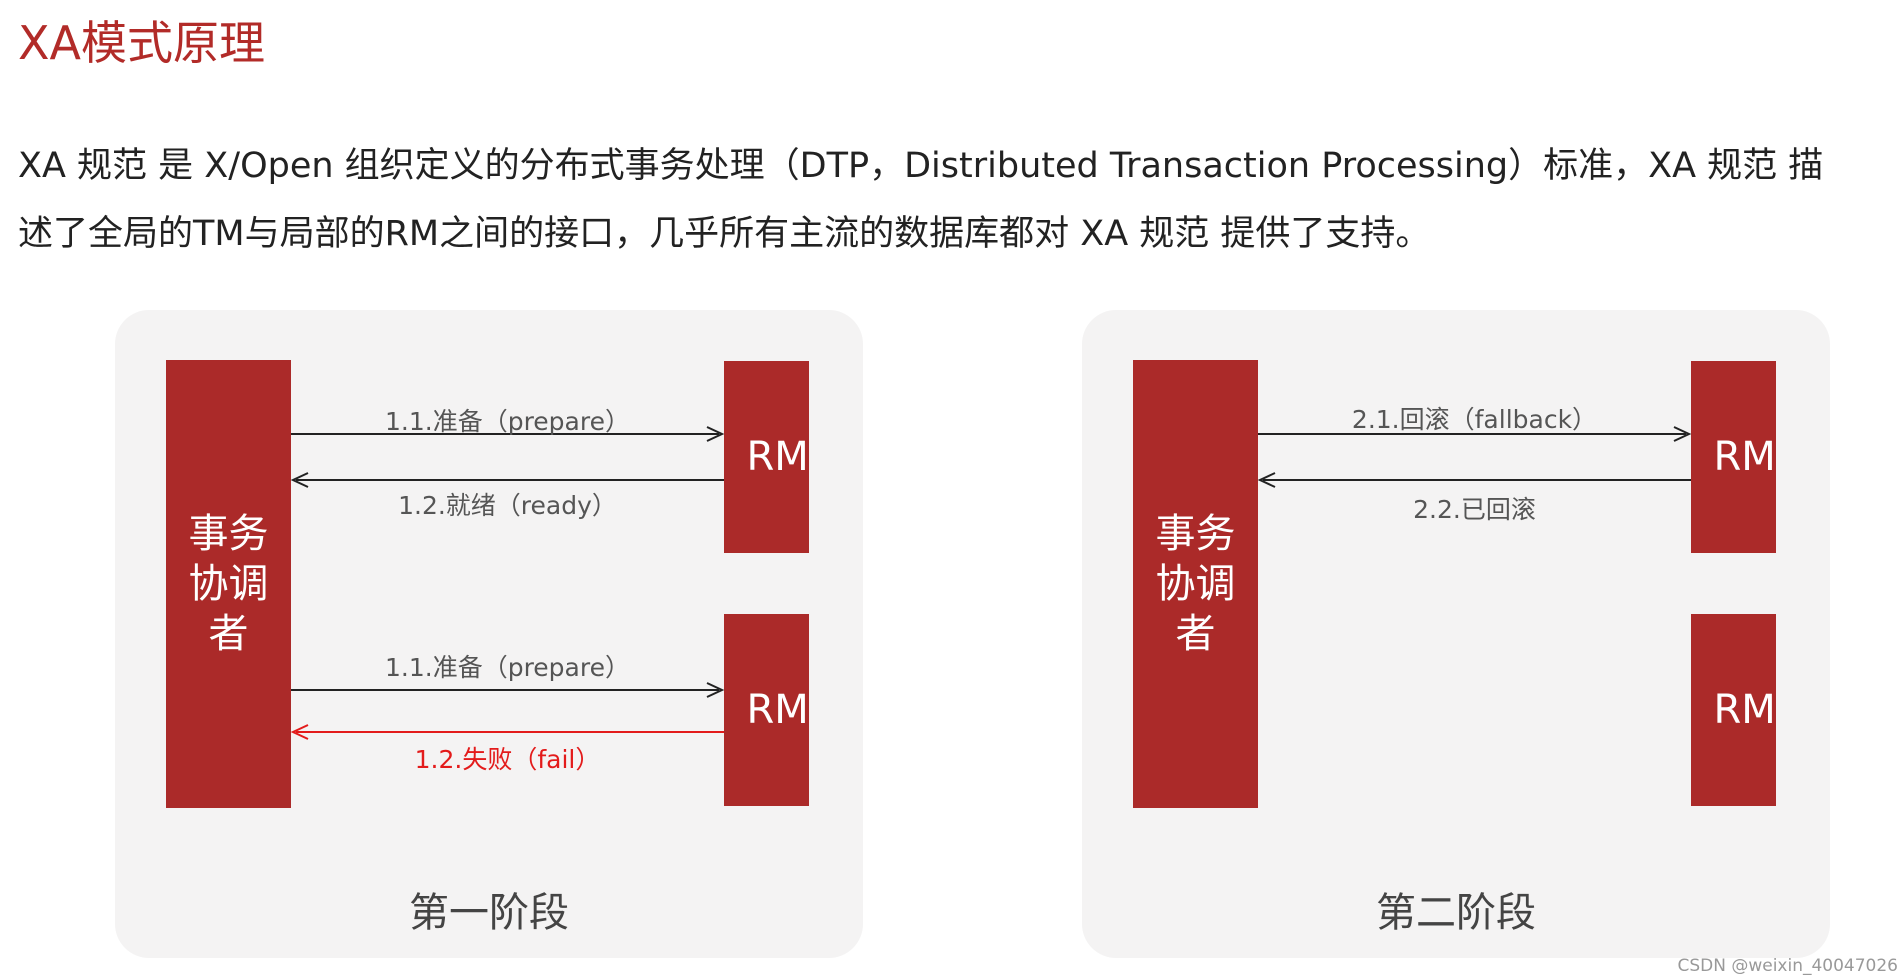 This screenshot has width=1904, height=978. What do you see at coordinates (141, 43) in the screenshot?
I see `page-title: XA模式原理` at bounding box center [141, 43].